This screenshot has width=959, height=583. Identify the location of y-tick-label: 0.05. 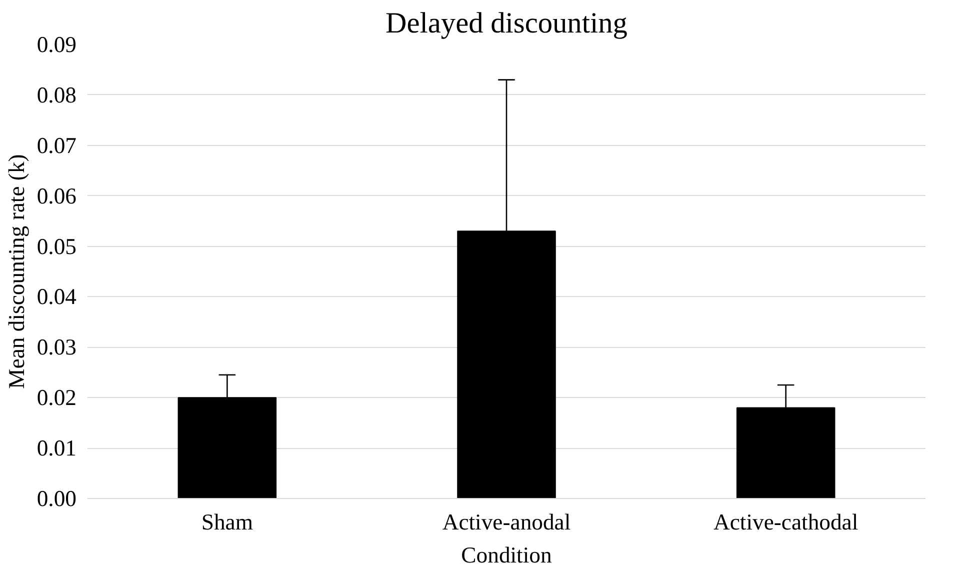
(56, 246).